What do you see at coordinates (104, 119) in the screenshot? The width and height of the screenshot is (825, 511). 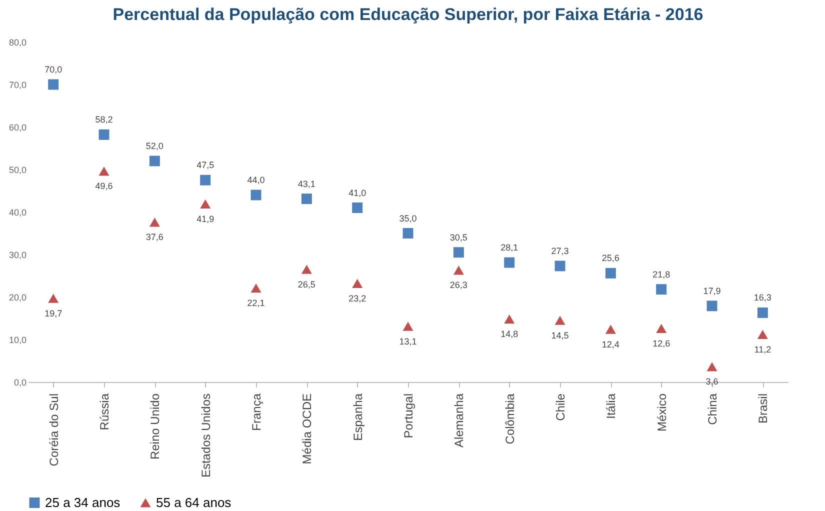 I see `data-label: 58,2` at bounding box center [104, 119].